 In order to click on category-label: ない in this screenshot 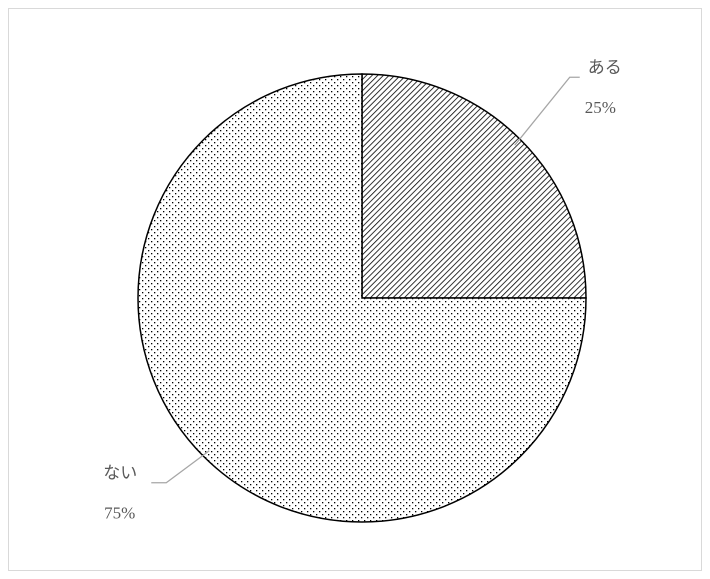, I will do `click(120, 473)`.